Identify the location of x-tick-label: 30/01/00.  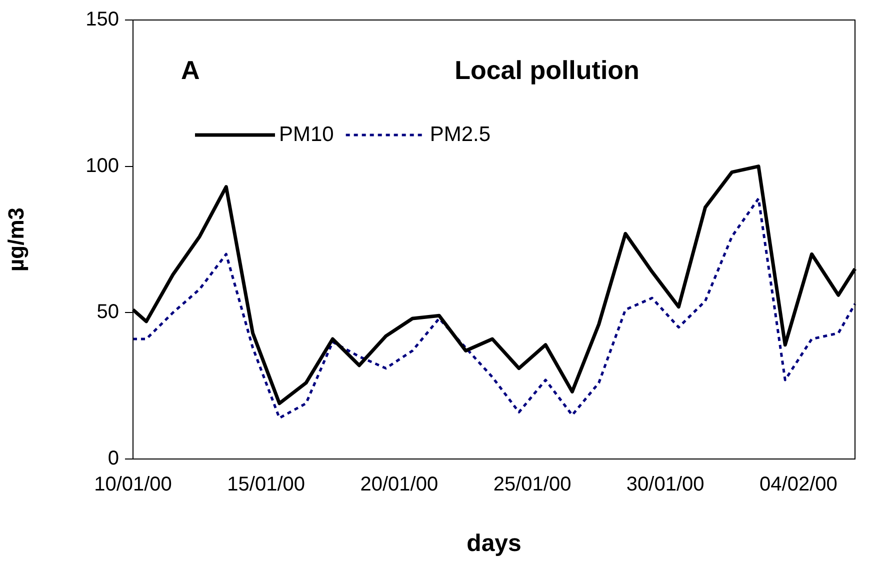
(665, 485).